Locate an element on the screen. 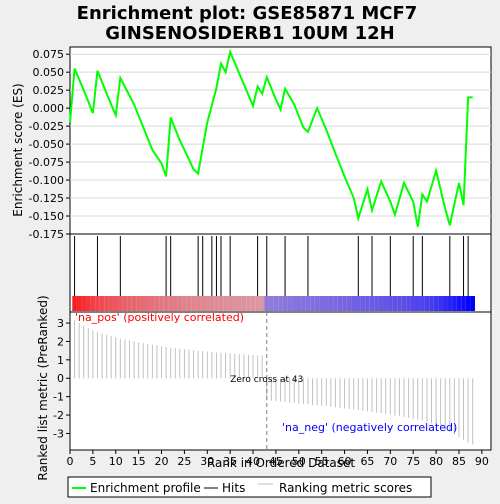 This screenshot has width=500, height=504. ranking-x-tick-label: 30 is located at coordinates (207, 461).